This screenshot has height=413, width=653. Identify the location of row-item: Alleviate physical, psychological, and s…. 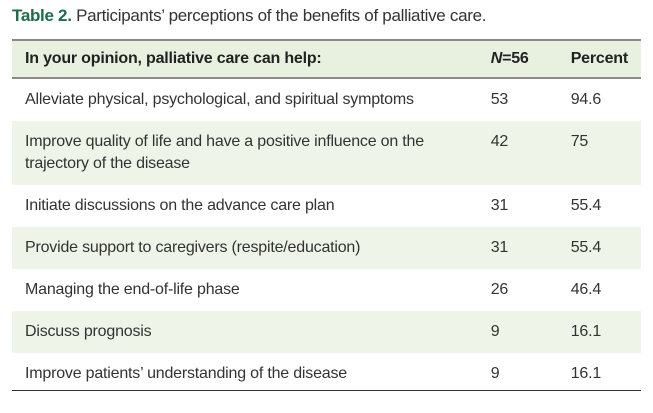
(219, 99).